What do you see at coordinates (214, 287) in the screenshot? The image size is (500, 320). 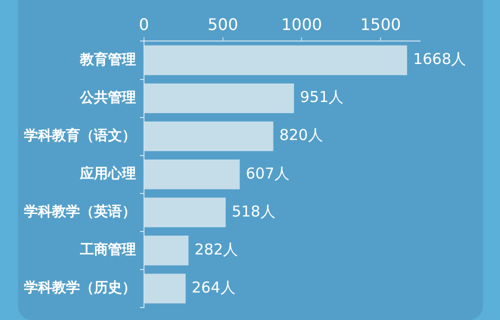 I see `data-label: 264人` at bounding box center [214, 287].